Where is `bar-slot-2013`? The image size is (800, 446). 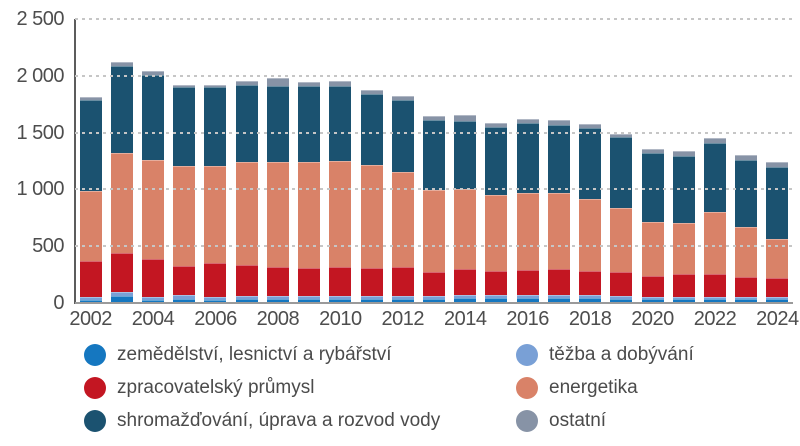
bar-slot-2013 is located at coordinates (433, 161).